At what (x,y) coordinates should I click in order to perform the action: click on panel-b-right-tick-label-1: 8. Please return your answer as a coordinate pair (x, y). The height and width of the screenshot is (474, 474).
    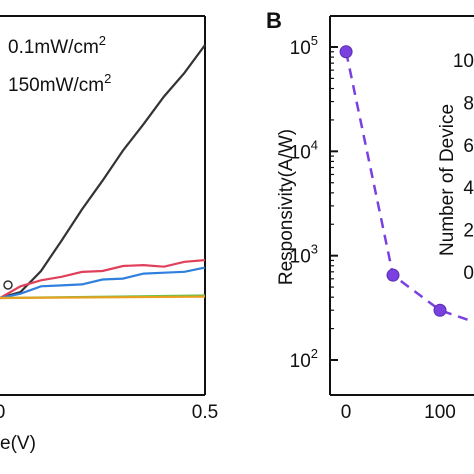
    Looking at the image, I should click on (468, 103).